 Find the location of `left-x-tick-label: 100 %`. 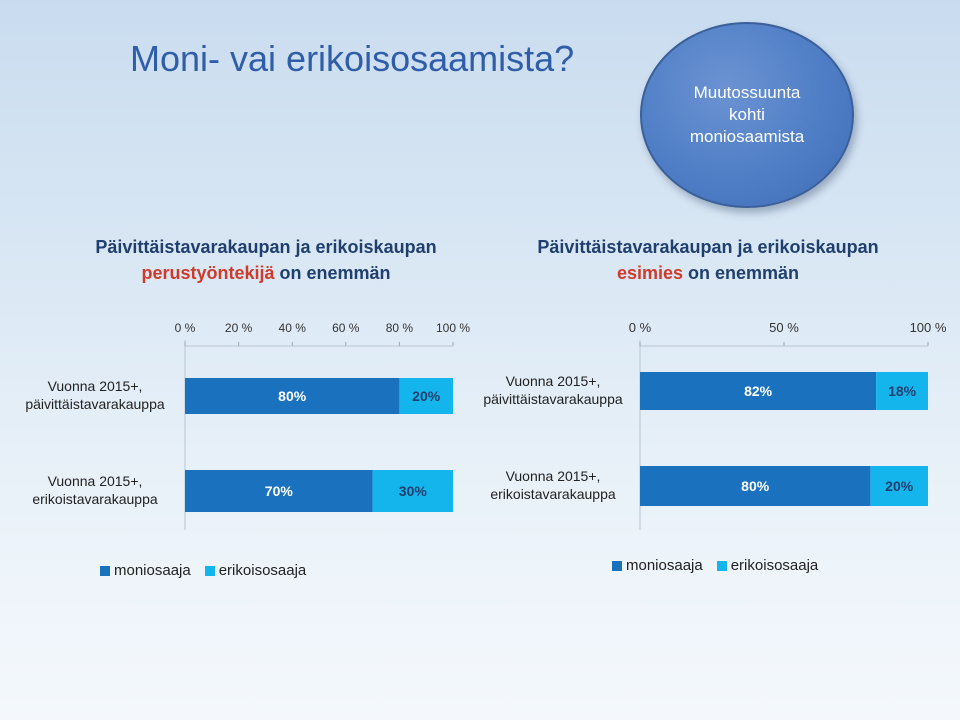

left-x-tick-label: 100 % is located at coordinates (453, 328).